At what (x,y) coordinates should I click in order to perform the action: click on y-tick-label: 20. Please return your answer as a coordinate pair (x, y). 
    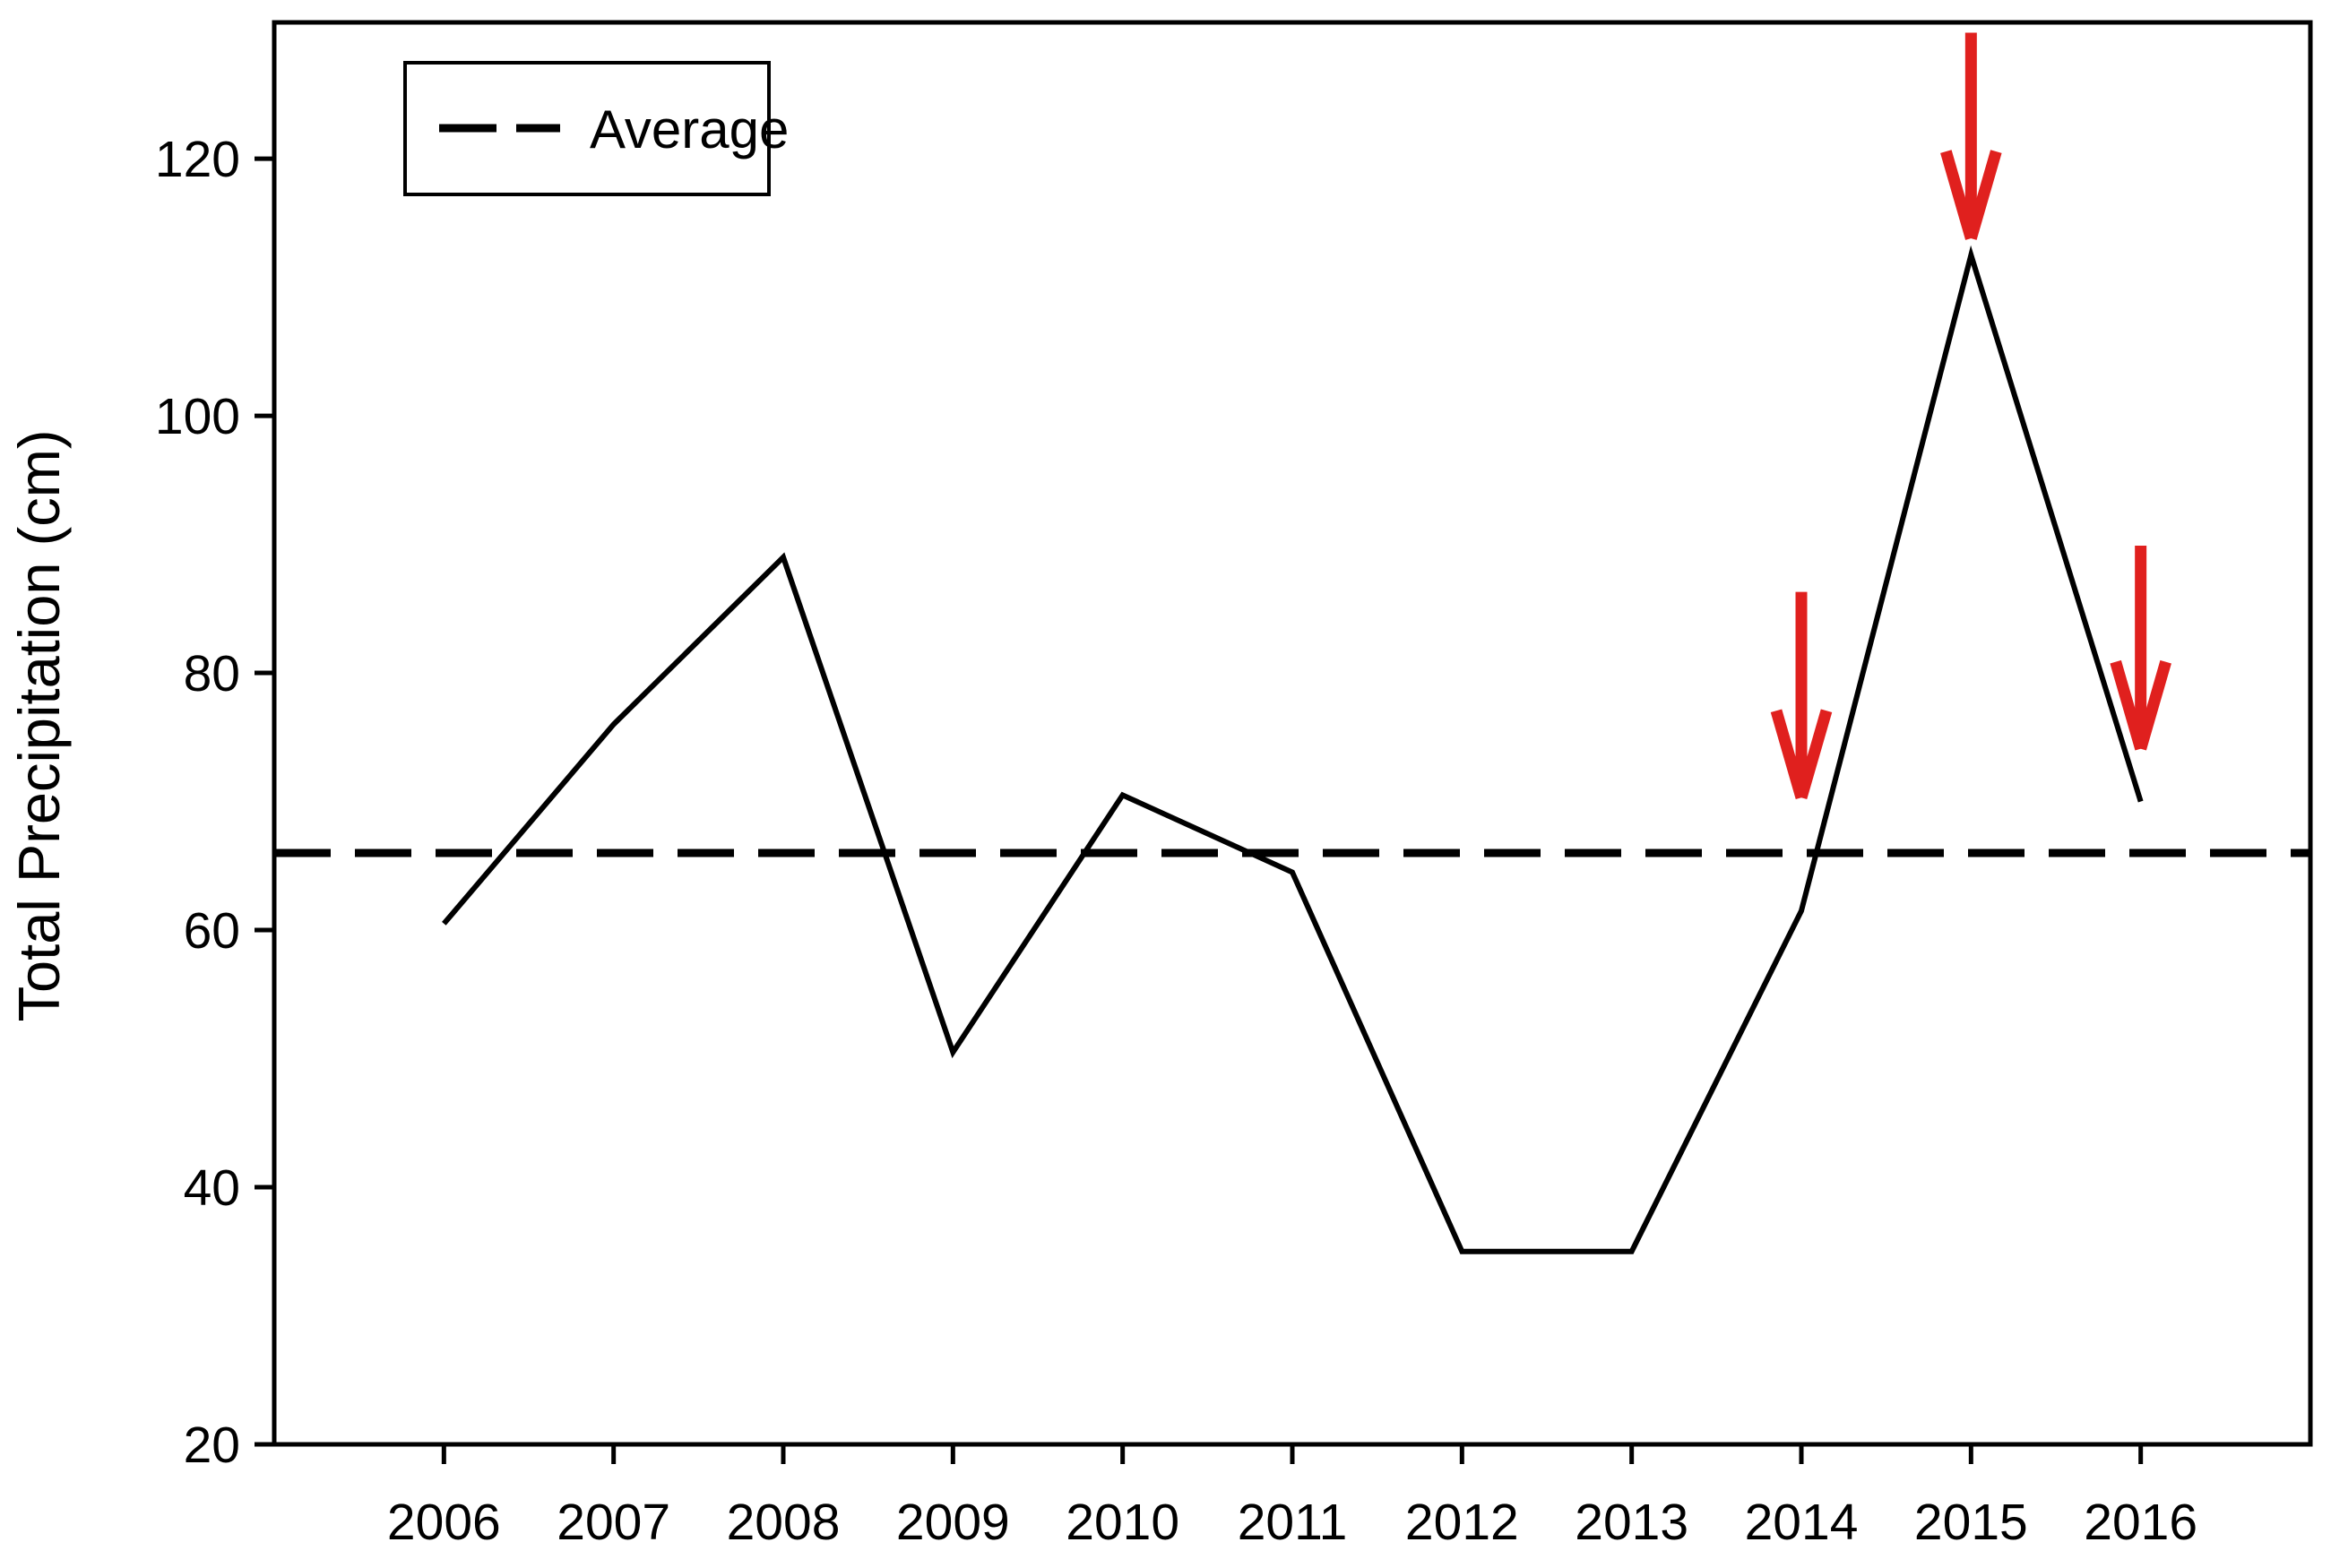
    Looking at the image, I should click on (212, 1445).